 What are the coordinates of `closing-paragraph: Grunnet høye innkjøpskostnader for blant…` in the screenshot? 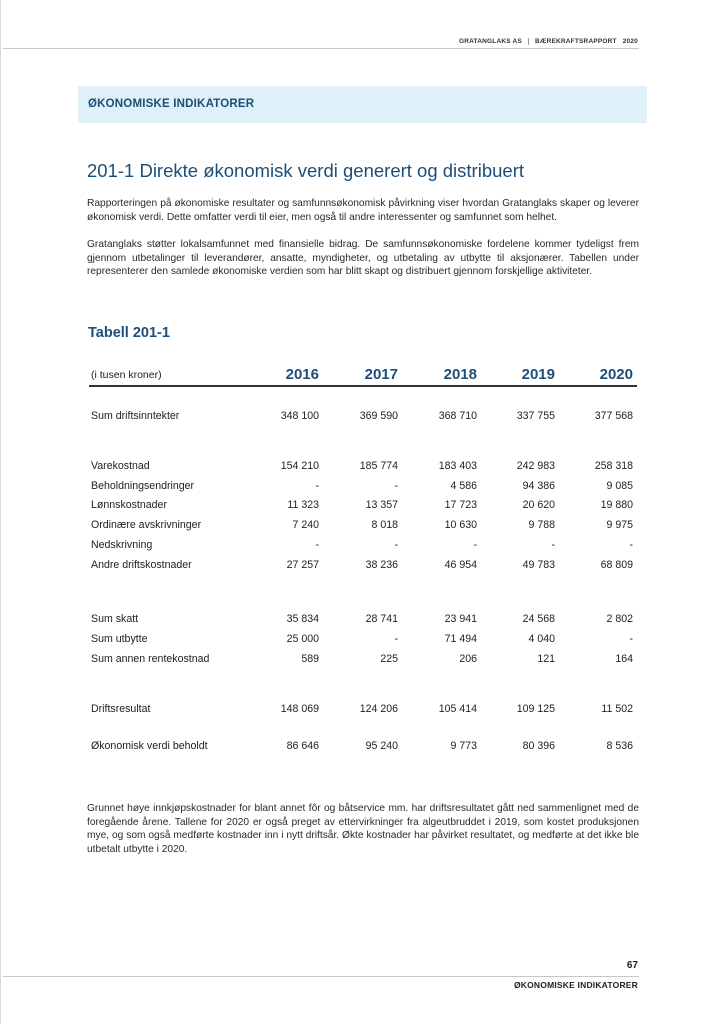 It's located at (363, 829).